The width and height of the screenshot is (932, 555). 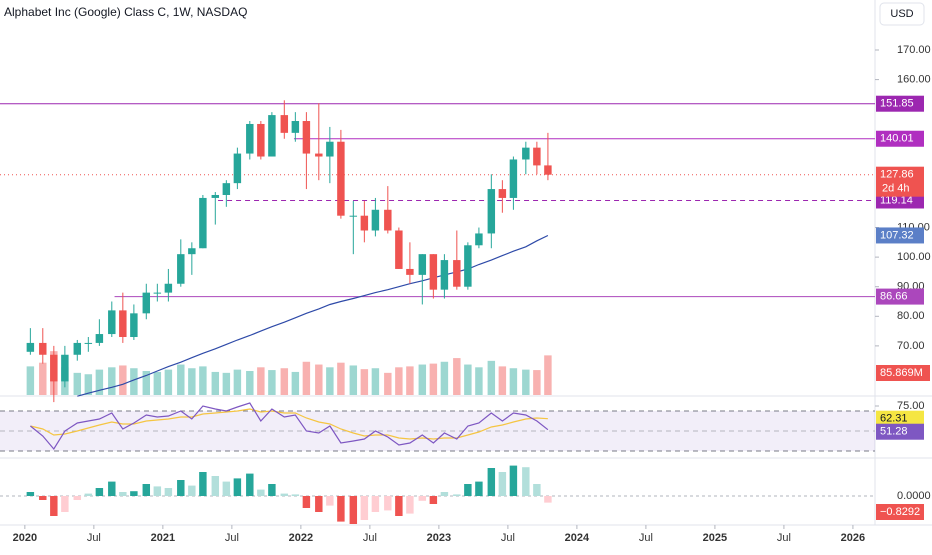 I want to click on macd-tick-label: 0.0000, so click(x=914, y=496).